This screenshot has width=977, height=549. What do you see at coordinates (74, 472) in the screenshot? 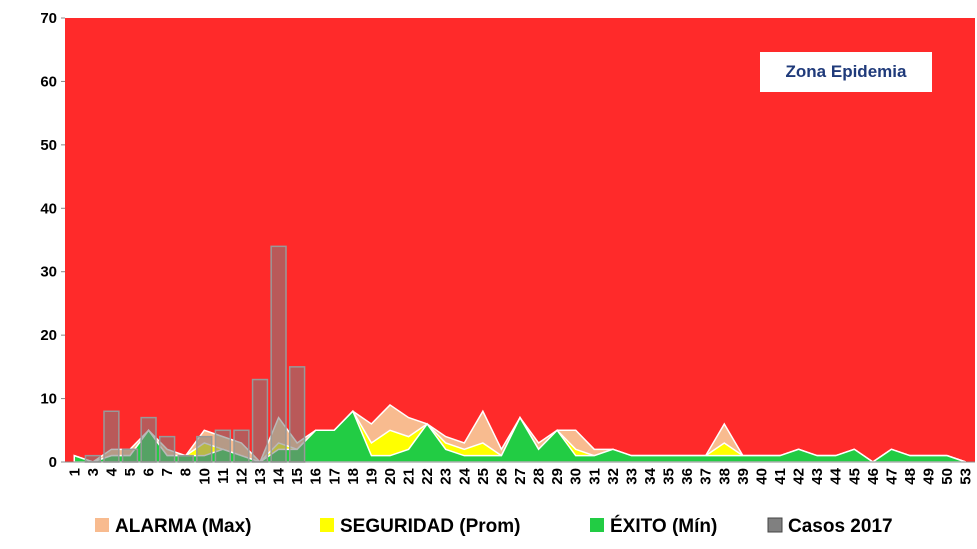
I see `x-tick-label: 1` at bounding box center [74, 472].